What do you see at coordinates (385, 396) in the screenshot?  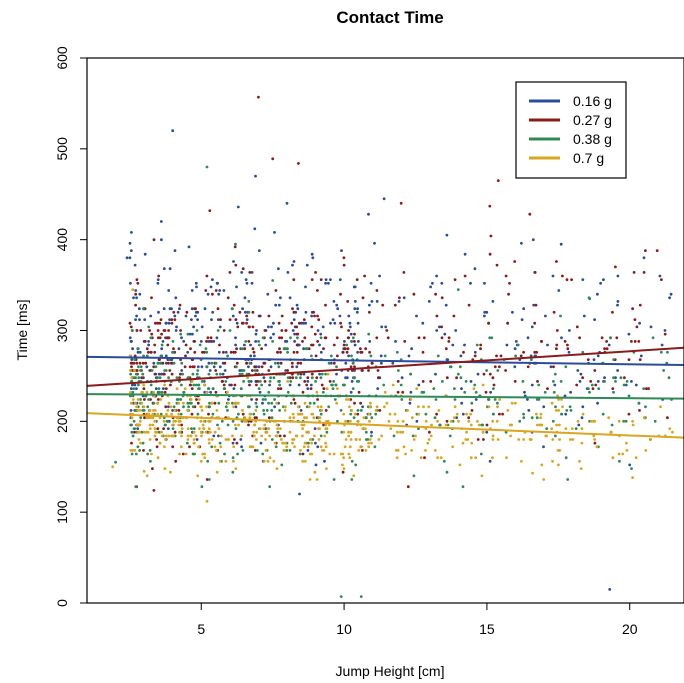 I see `trend-line` at bounding box center [385, 396].